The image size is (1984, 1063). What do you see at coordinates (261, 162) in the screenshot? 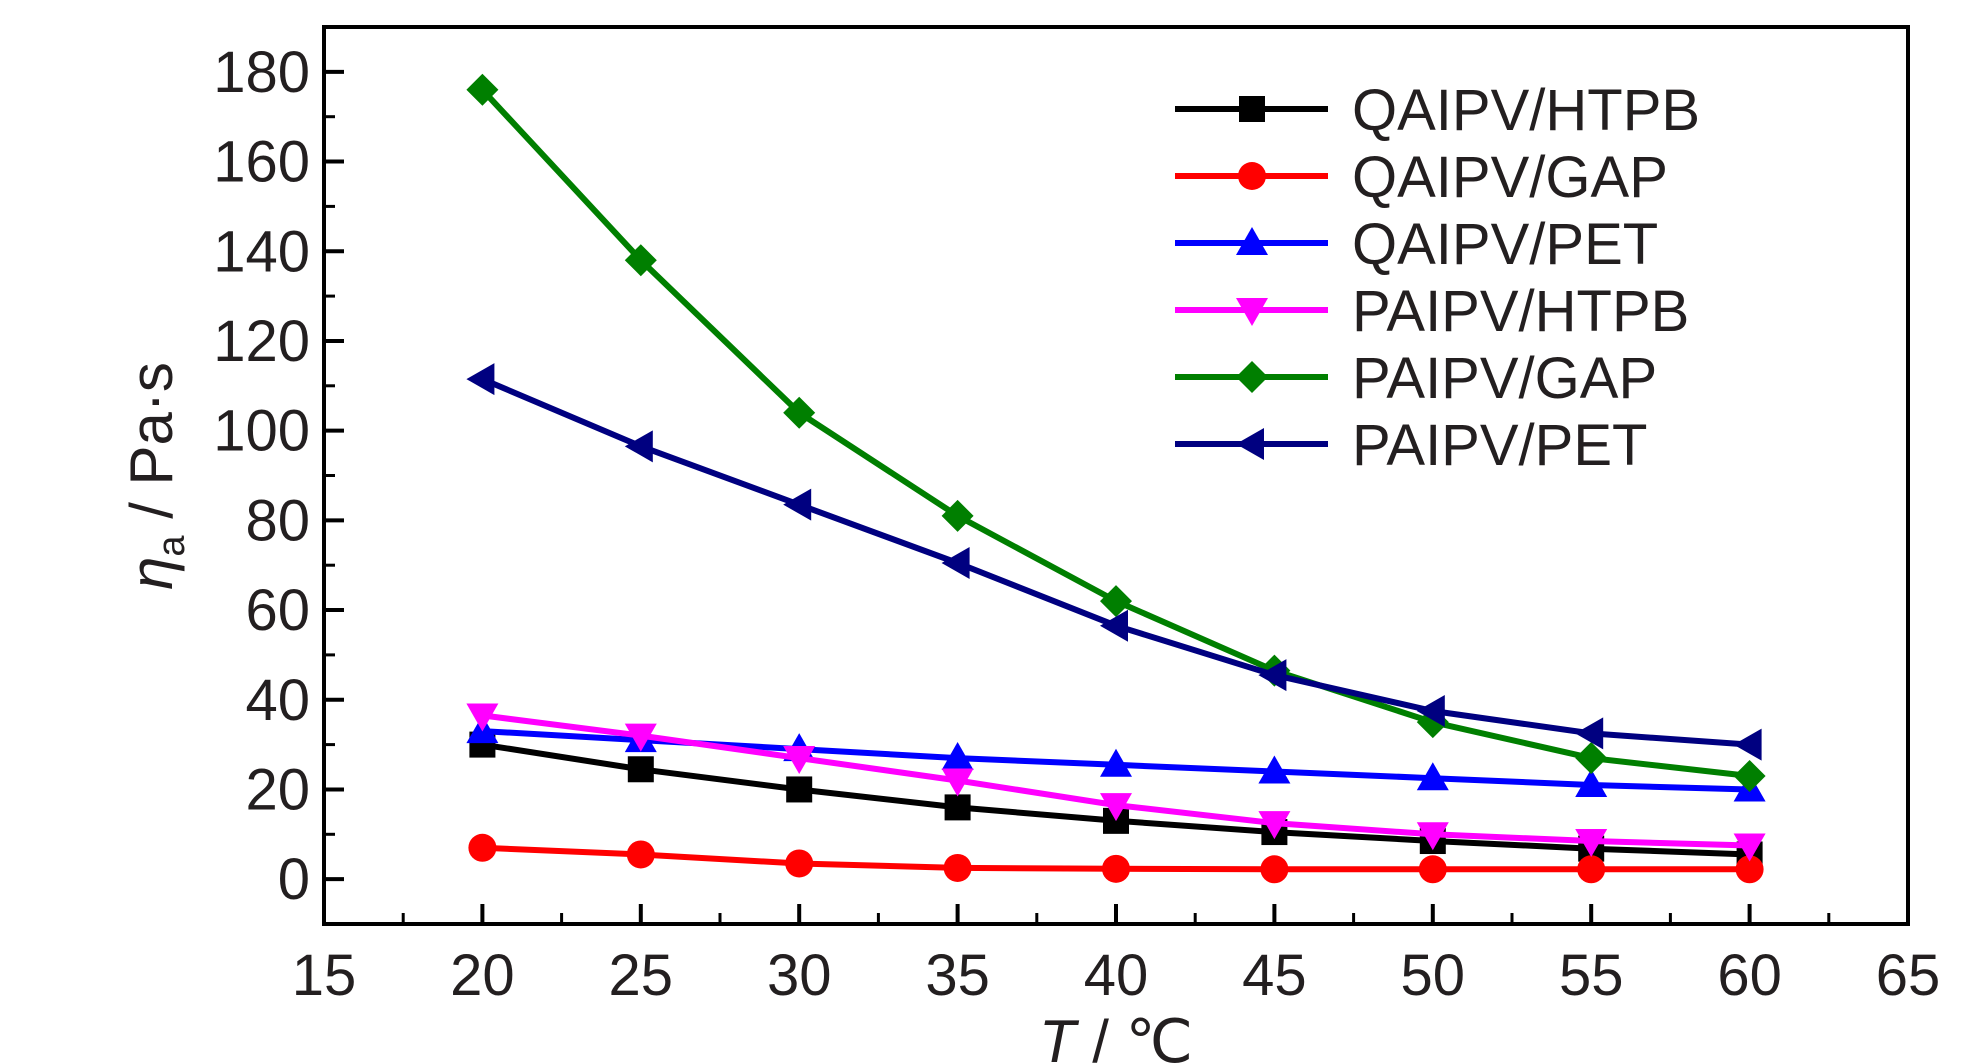
I see `y-tick-label: 160` at bounding box center [261, 162].